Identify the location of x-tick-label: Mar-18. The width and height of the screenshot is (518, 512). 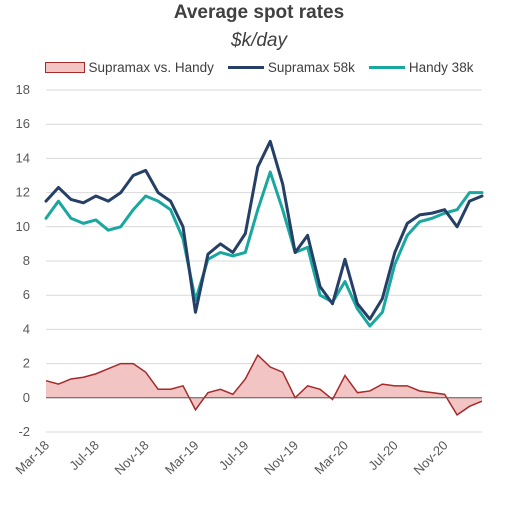
(32, 458).